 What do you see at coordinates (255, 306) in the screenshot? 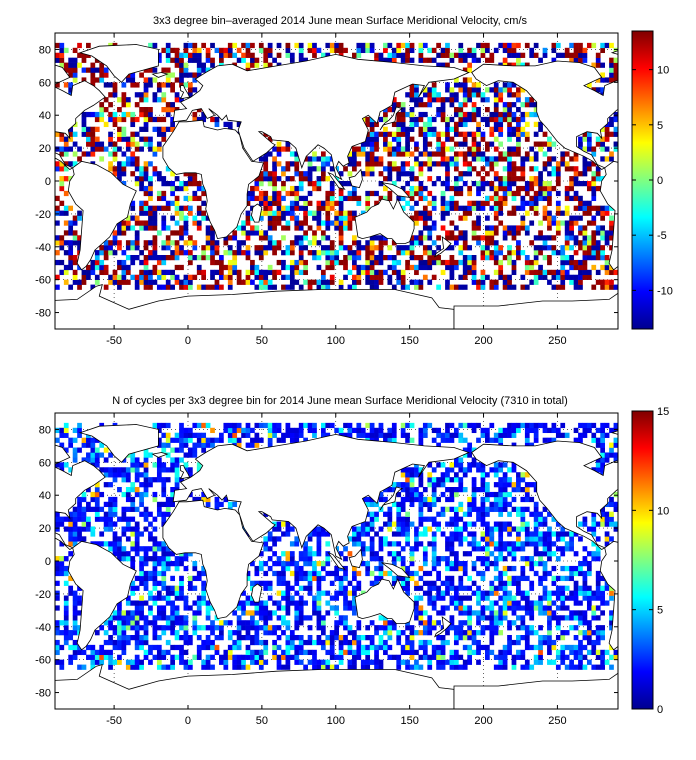
I see `coastline-antarctica` at bounding box center [255, 306].